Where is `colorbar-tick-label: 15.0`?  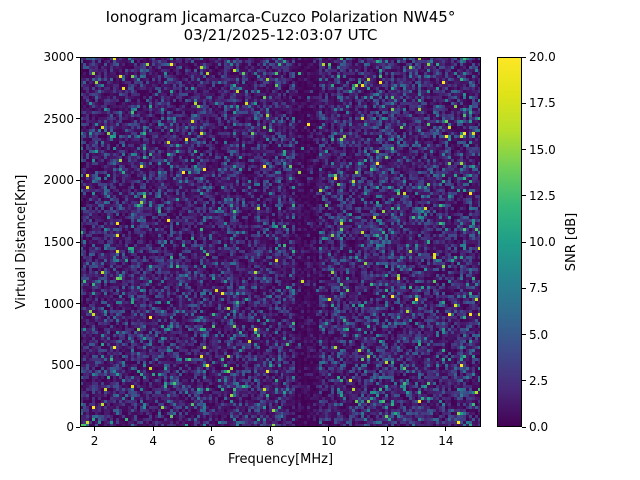
colorbar-tick-label: 15.0 is located at coordinates (542, 149).